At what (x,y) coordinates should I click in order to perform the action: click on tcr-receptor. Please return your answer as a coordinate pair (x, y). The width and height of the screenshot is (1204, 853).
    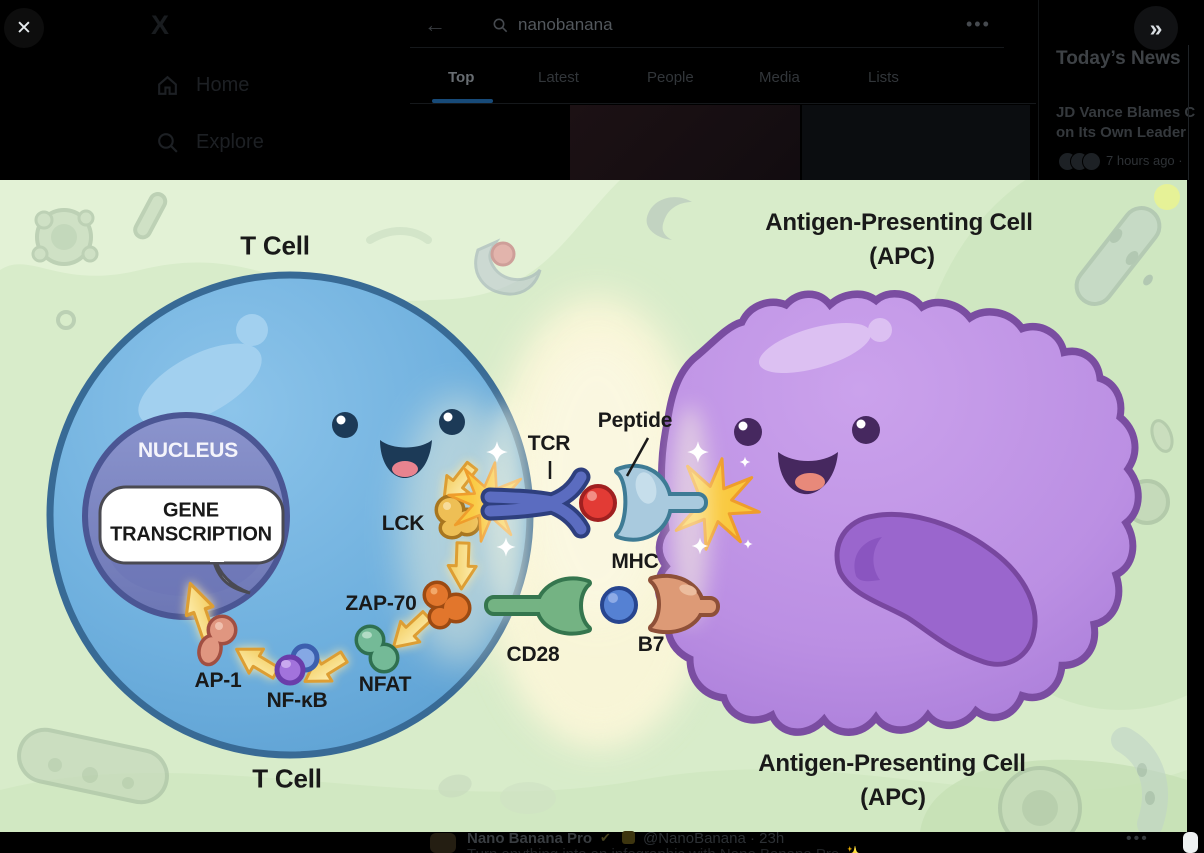
    Looking at the image, I should click on (535, 503).